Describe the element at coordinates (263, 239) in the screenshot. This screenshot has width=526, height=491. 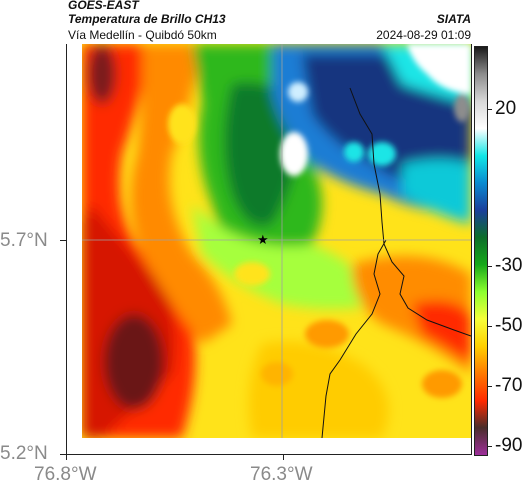
I see `star-icon: ★` at that location.